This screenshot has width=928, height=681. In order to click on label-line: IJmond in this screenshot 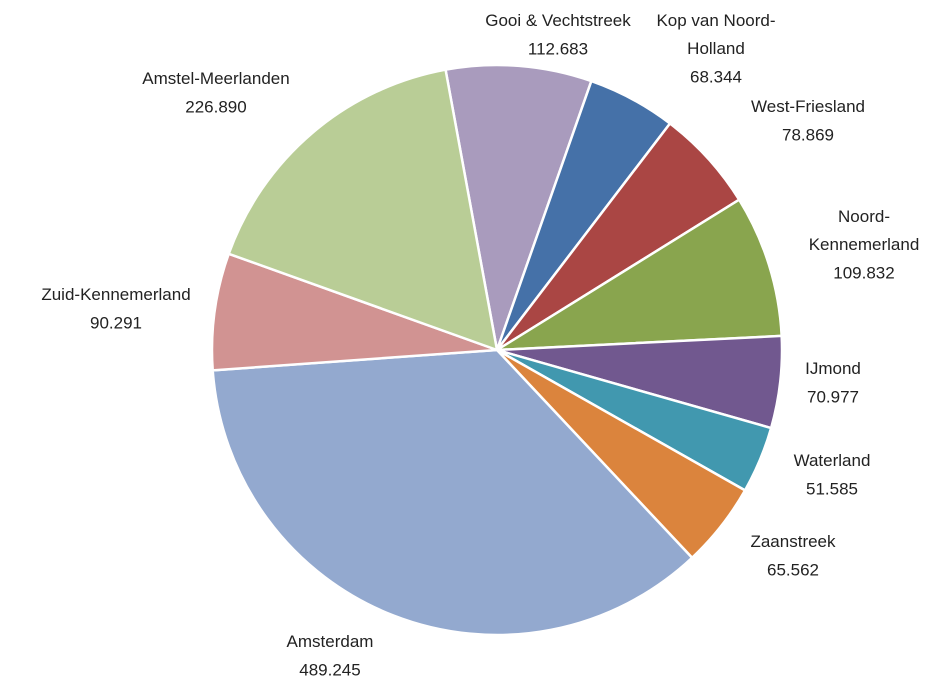, I will do `click(833, 368)`.